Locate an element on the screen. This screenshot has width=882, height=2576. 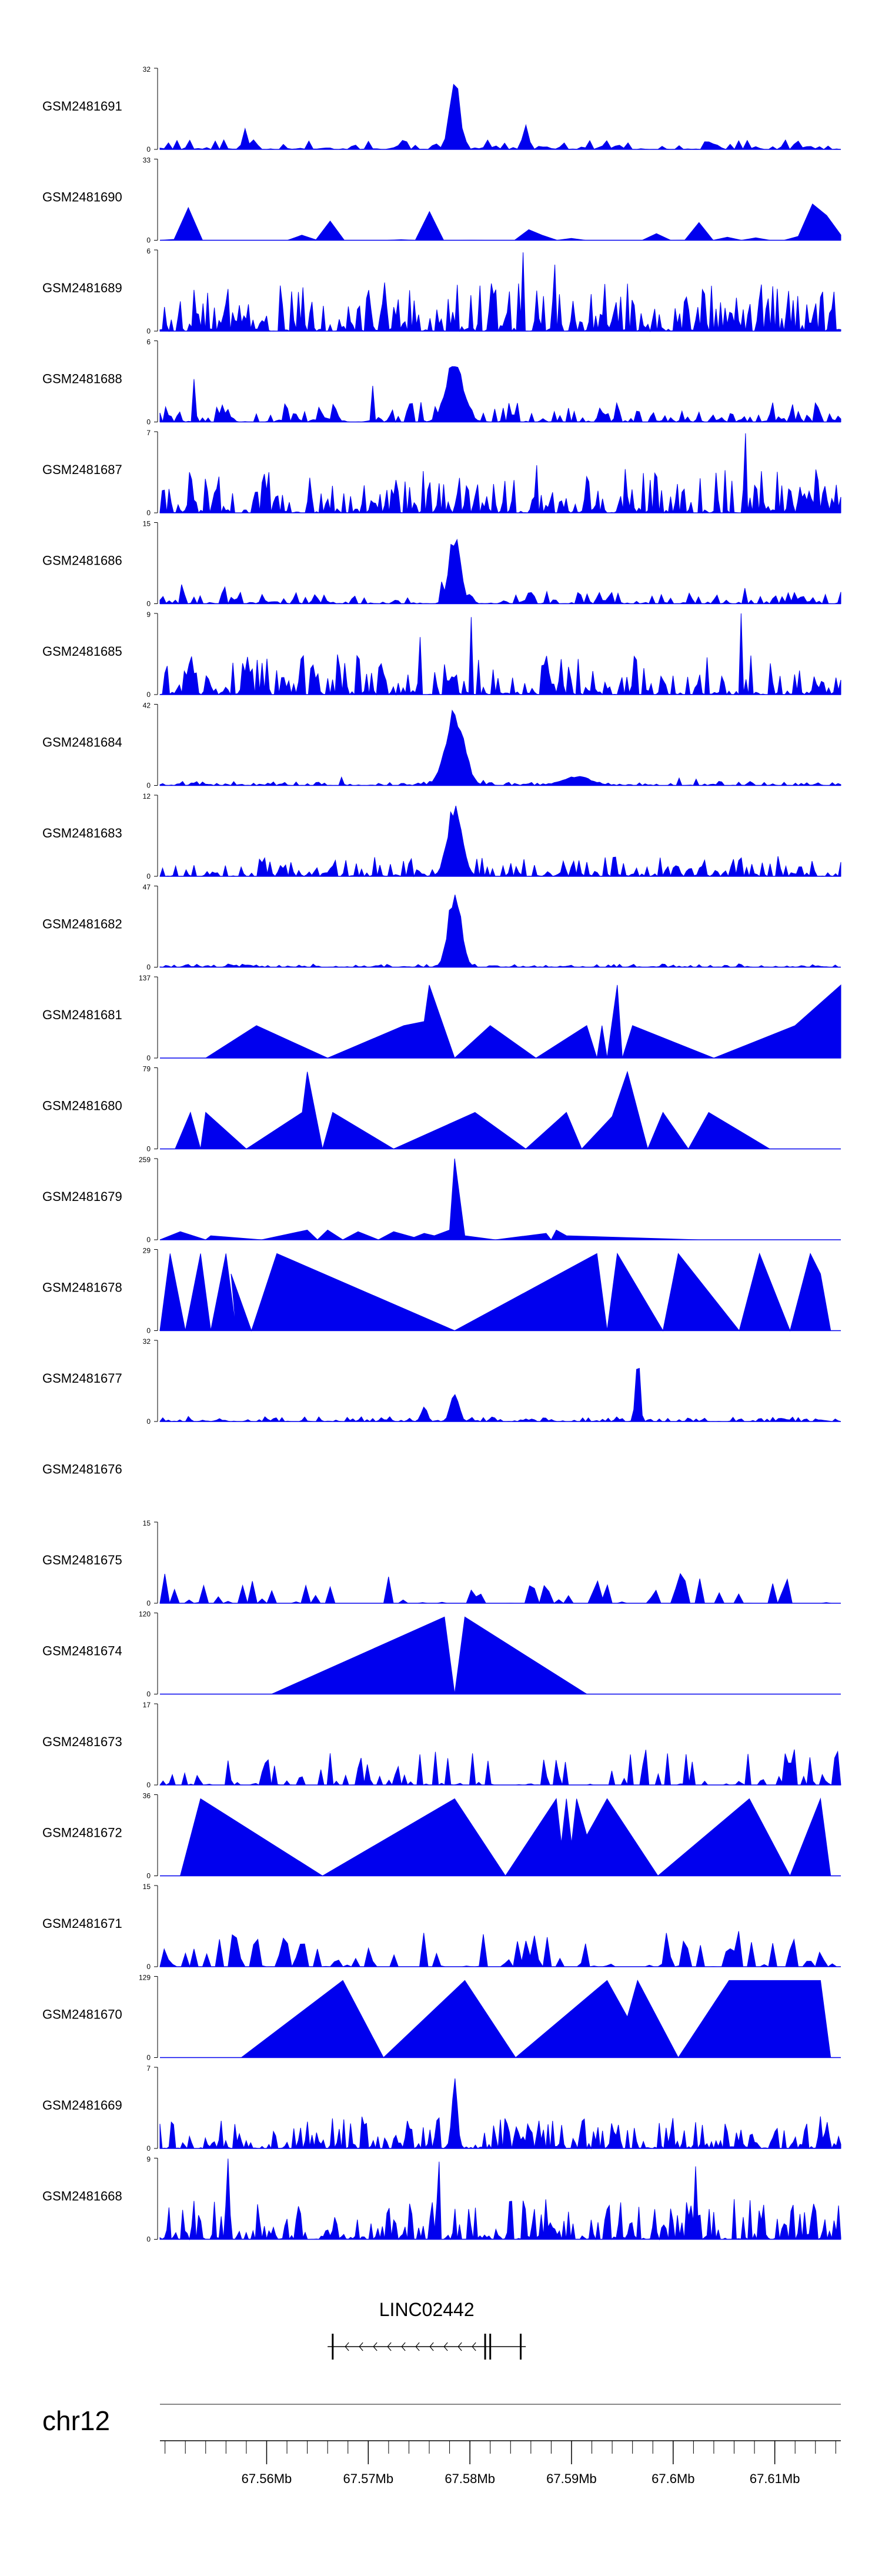
track-GSM2481685: GSM2481685 9 0 is located at coordinates (441, 654).